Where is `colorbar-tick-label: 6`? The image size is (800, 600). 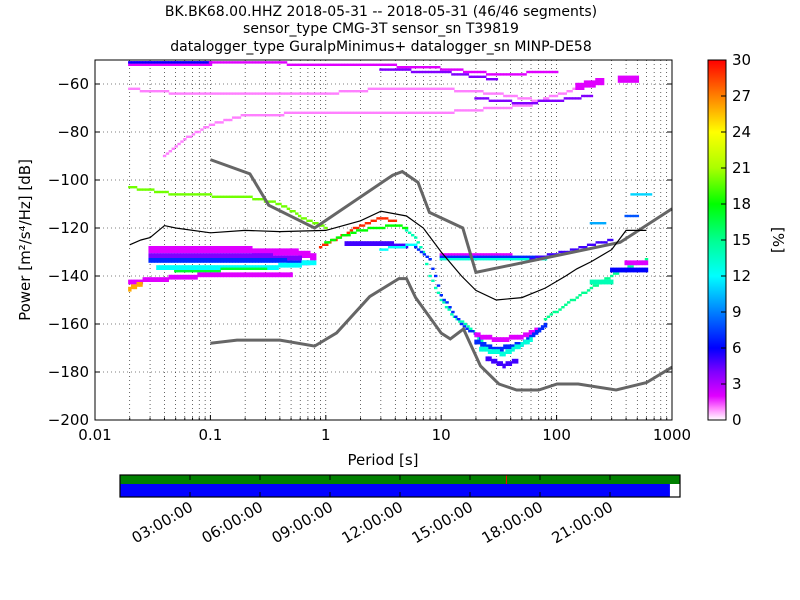
colorbar-tick-label: 6 is located at coordinates (737, 348).